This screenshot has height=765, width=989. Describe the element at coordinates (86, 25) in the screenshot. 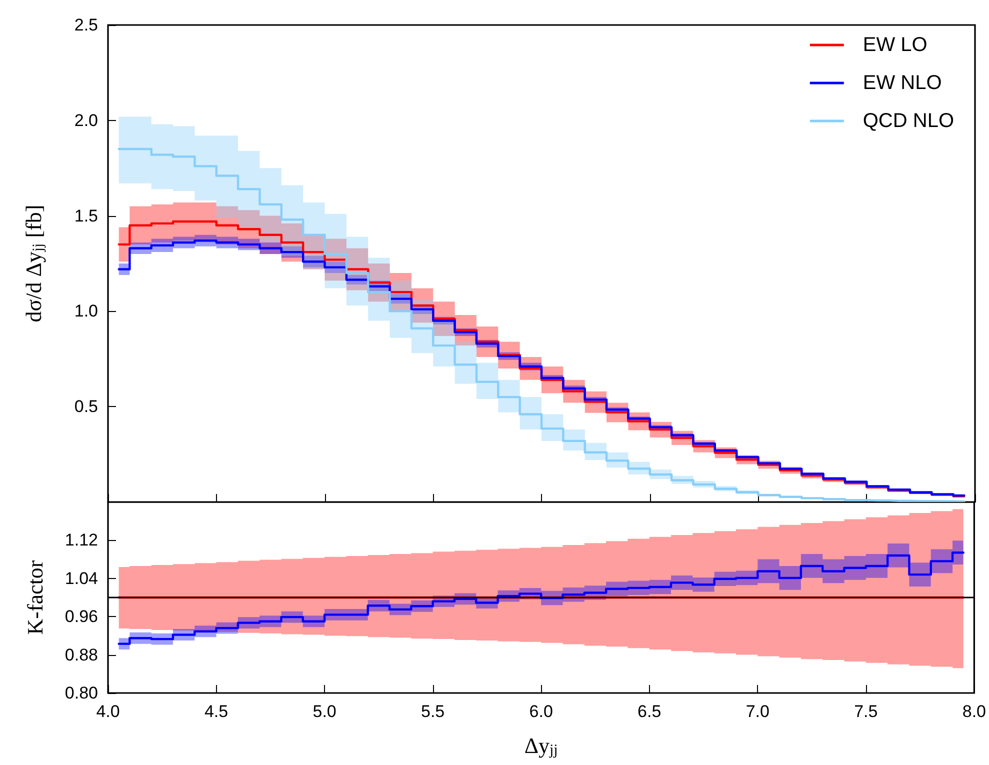

I see `y-tick-label: 2.5` at that location.